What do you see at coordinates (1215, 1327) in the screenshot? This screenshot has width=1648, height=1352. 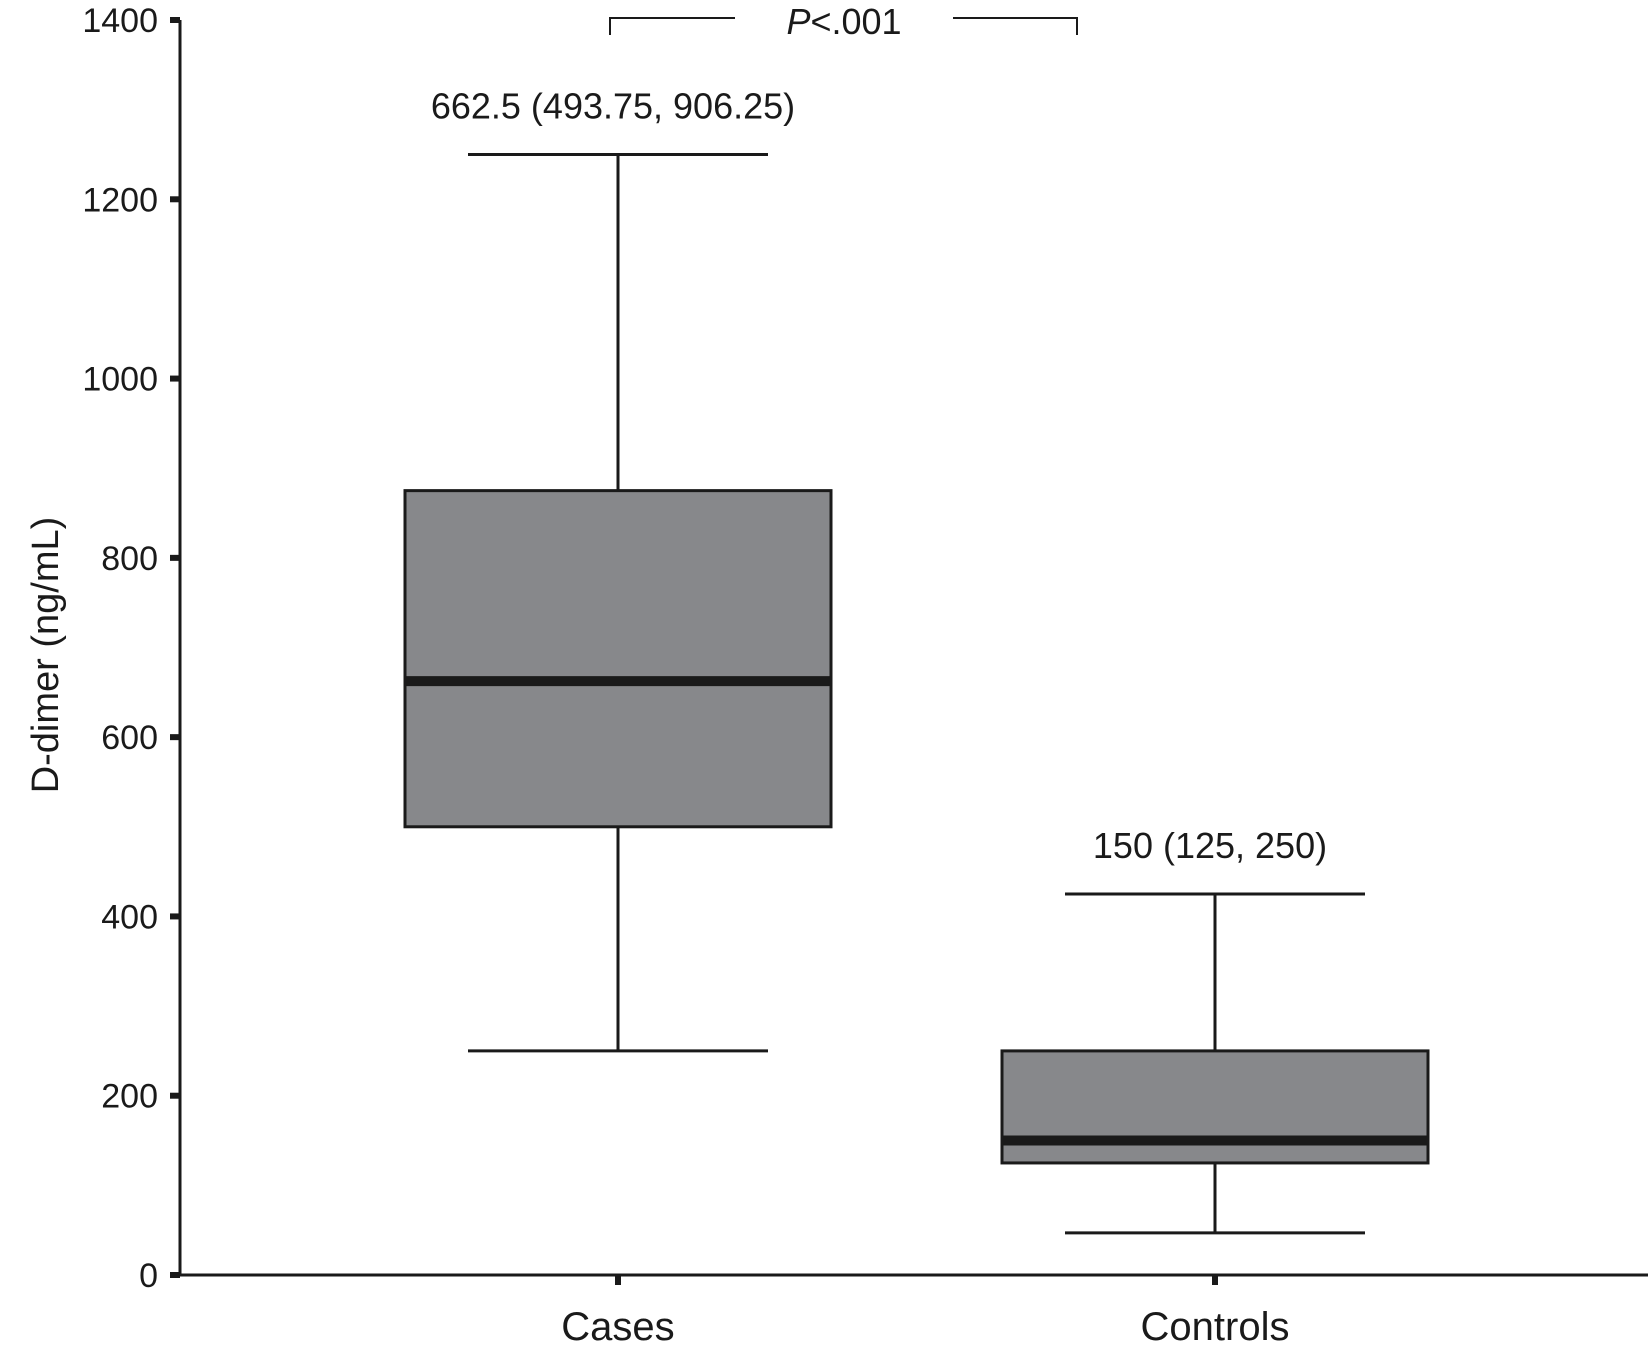 I see `x-tick-label-controls: Controls` at bounding box center [1215, 1327].